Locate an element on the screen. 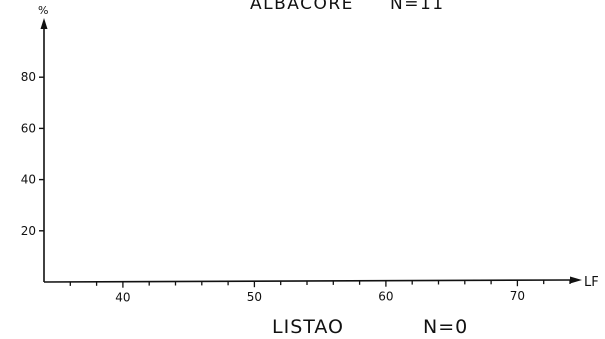 This screenshot has width=605, height=339. x-tick-label: 40 is located at coordinates (122, 298).